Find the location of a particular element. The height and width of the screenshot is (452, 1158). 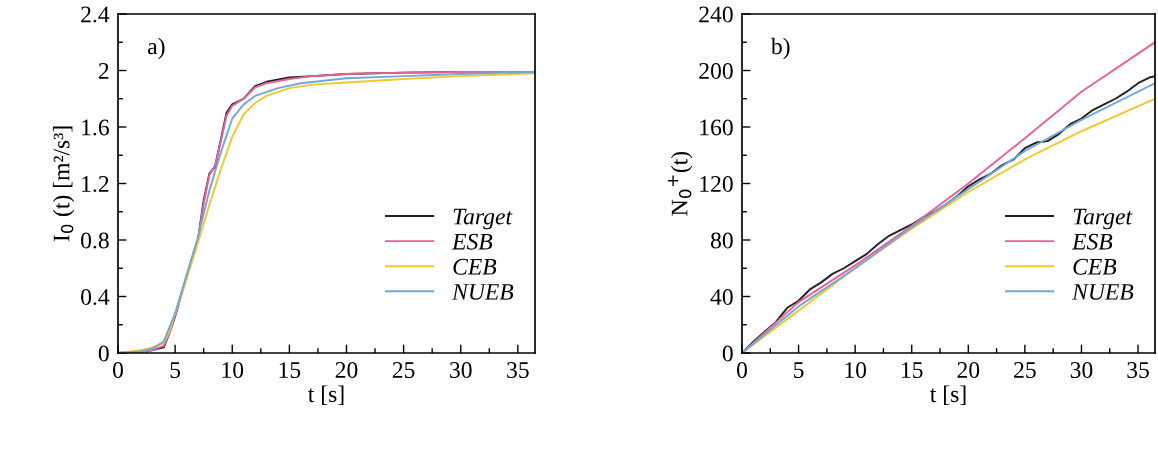

y-tick-label: 200 is located at coordinates (716, 70).